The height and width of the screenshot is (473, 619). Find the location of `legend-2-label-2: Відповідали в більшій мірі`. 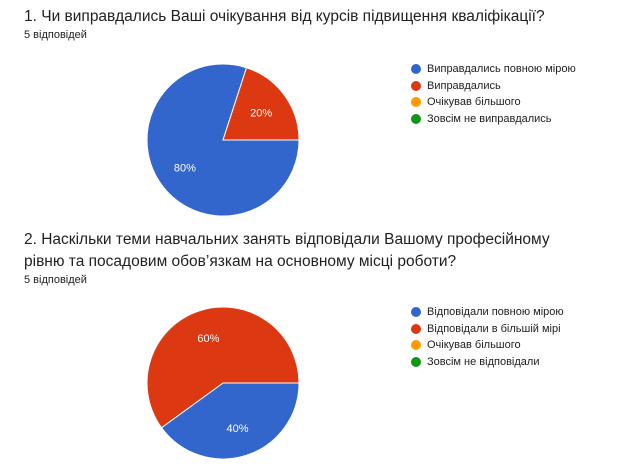

legend-2-label-2: Відповідали в більшій мірі is located at coordinates (494, 328).